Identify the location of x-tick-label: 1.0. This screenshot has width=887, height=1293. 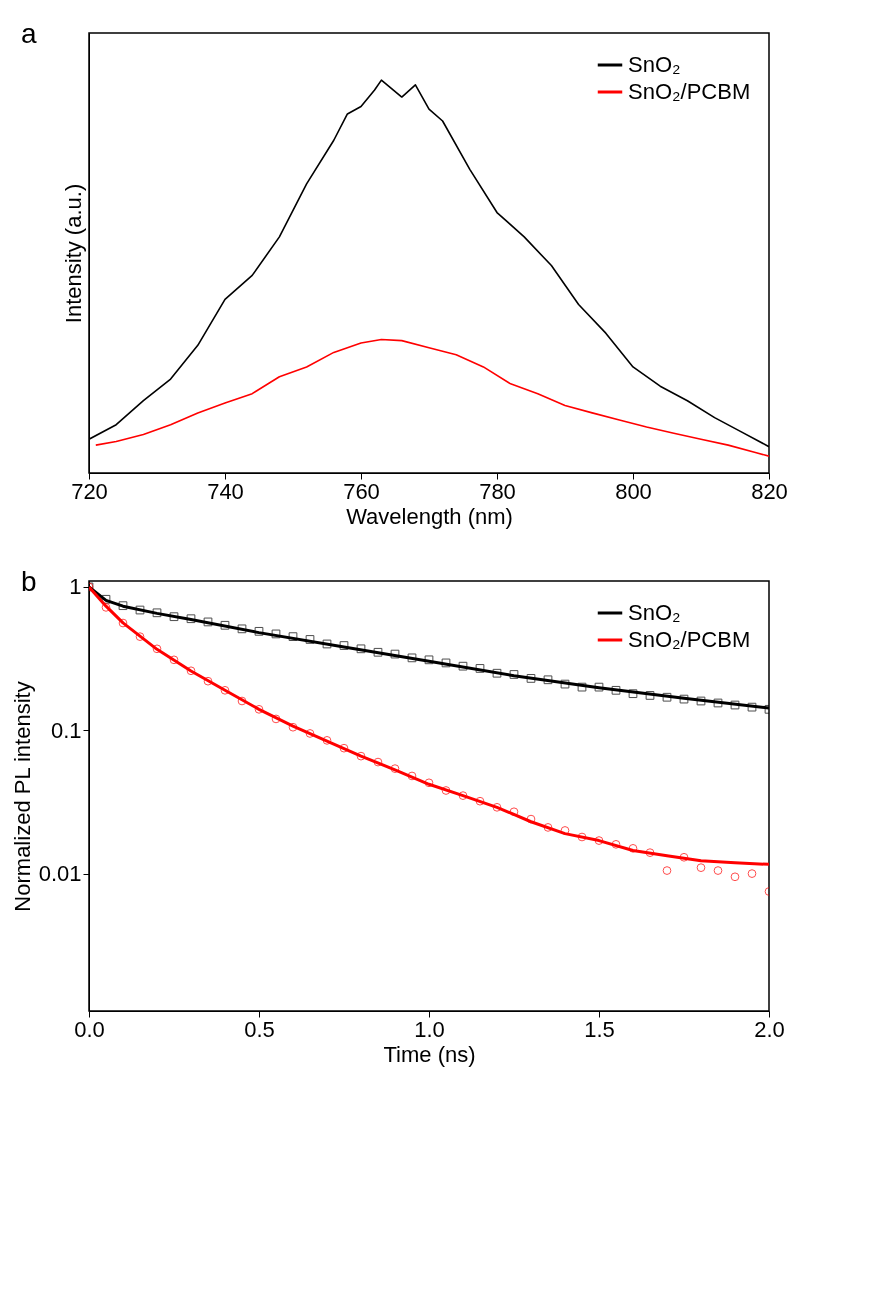
(429, 1029).